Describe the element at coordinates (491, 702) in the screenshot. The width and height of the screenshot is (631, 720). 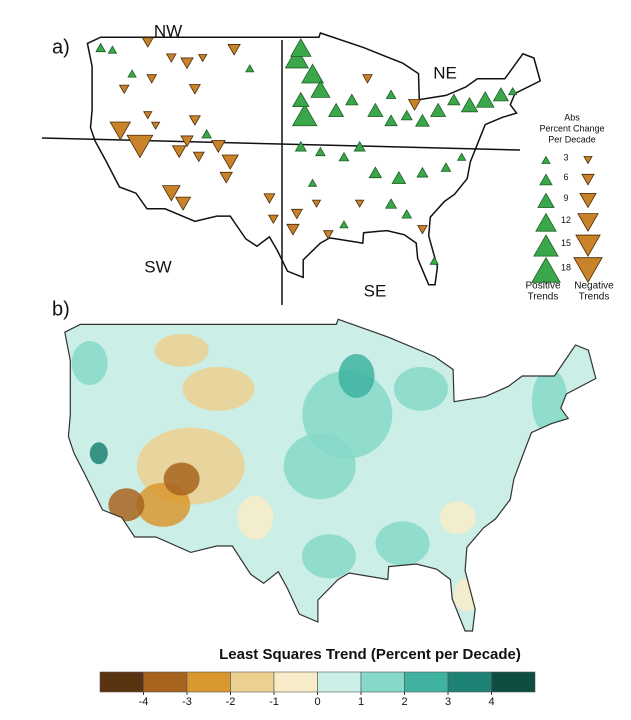
I see `colorbar-tick-label: 4` at that location.